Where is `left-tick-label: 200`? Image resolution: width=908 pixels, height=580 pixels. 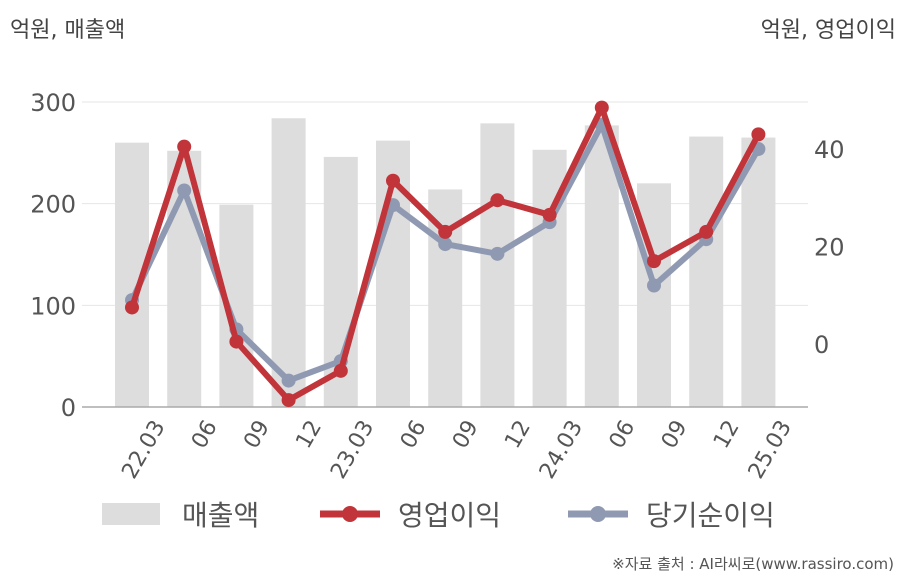
left-tick-label: 200 is located at coordinates (53, 205).